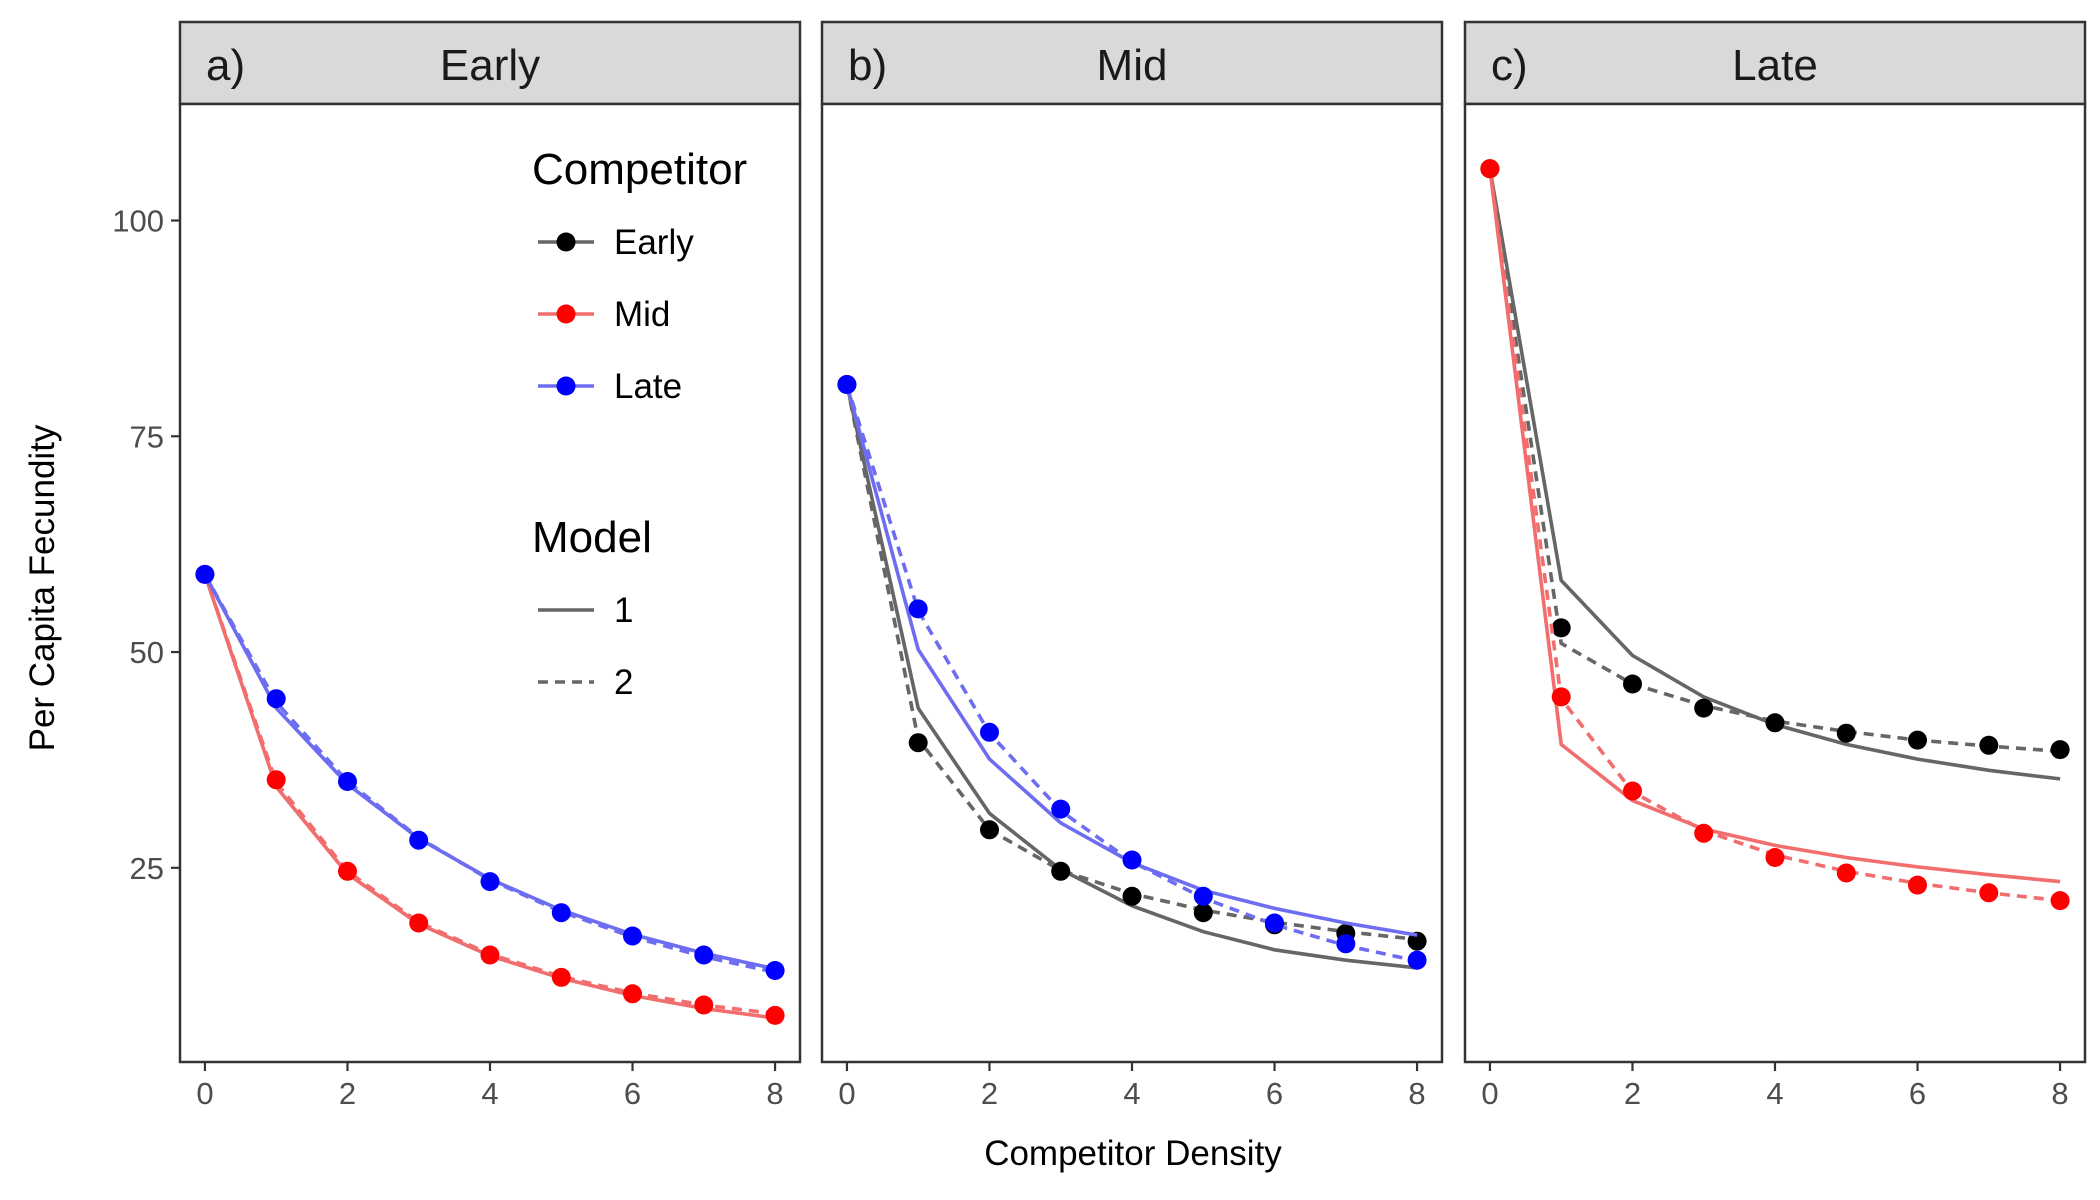 This screenshot has width=2100, height=1200. Describe the element at coordinates (642, 314) in the screenshot. I see `legend-label: Mid` at that location.